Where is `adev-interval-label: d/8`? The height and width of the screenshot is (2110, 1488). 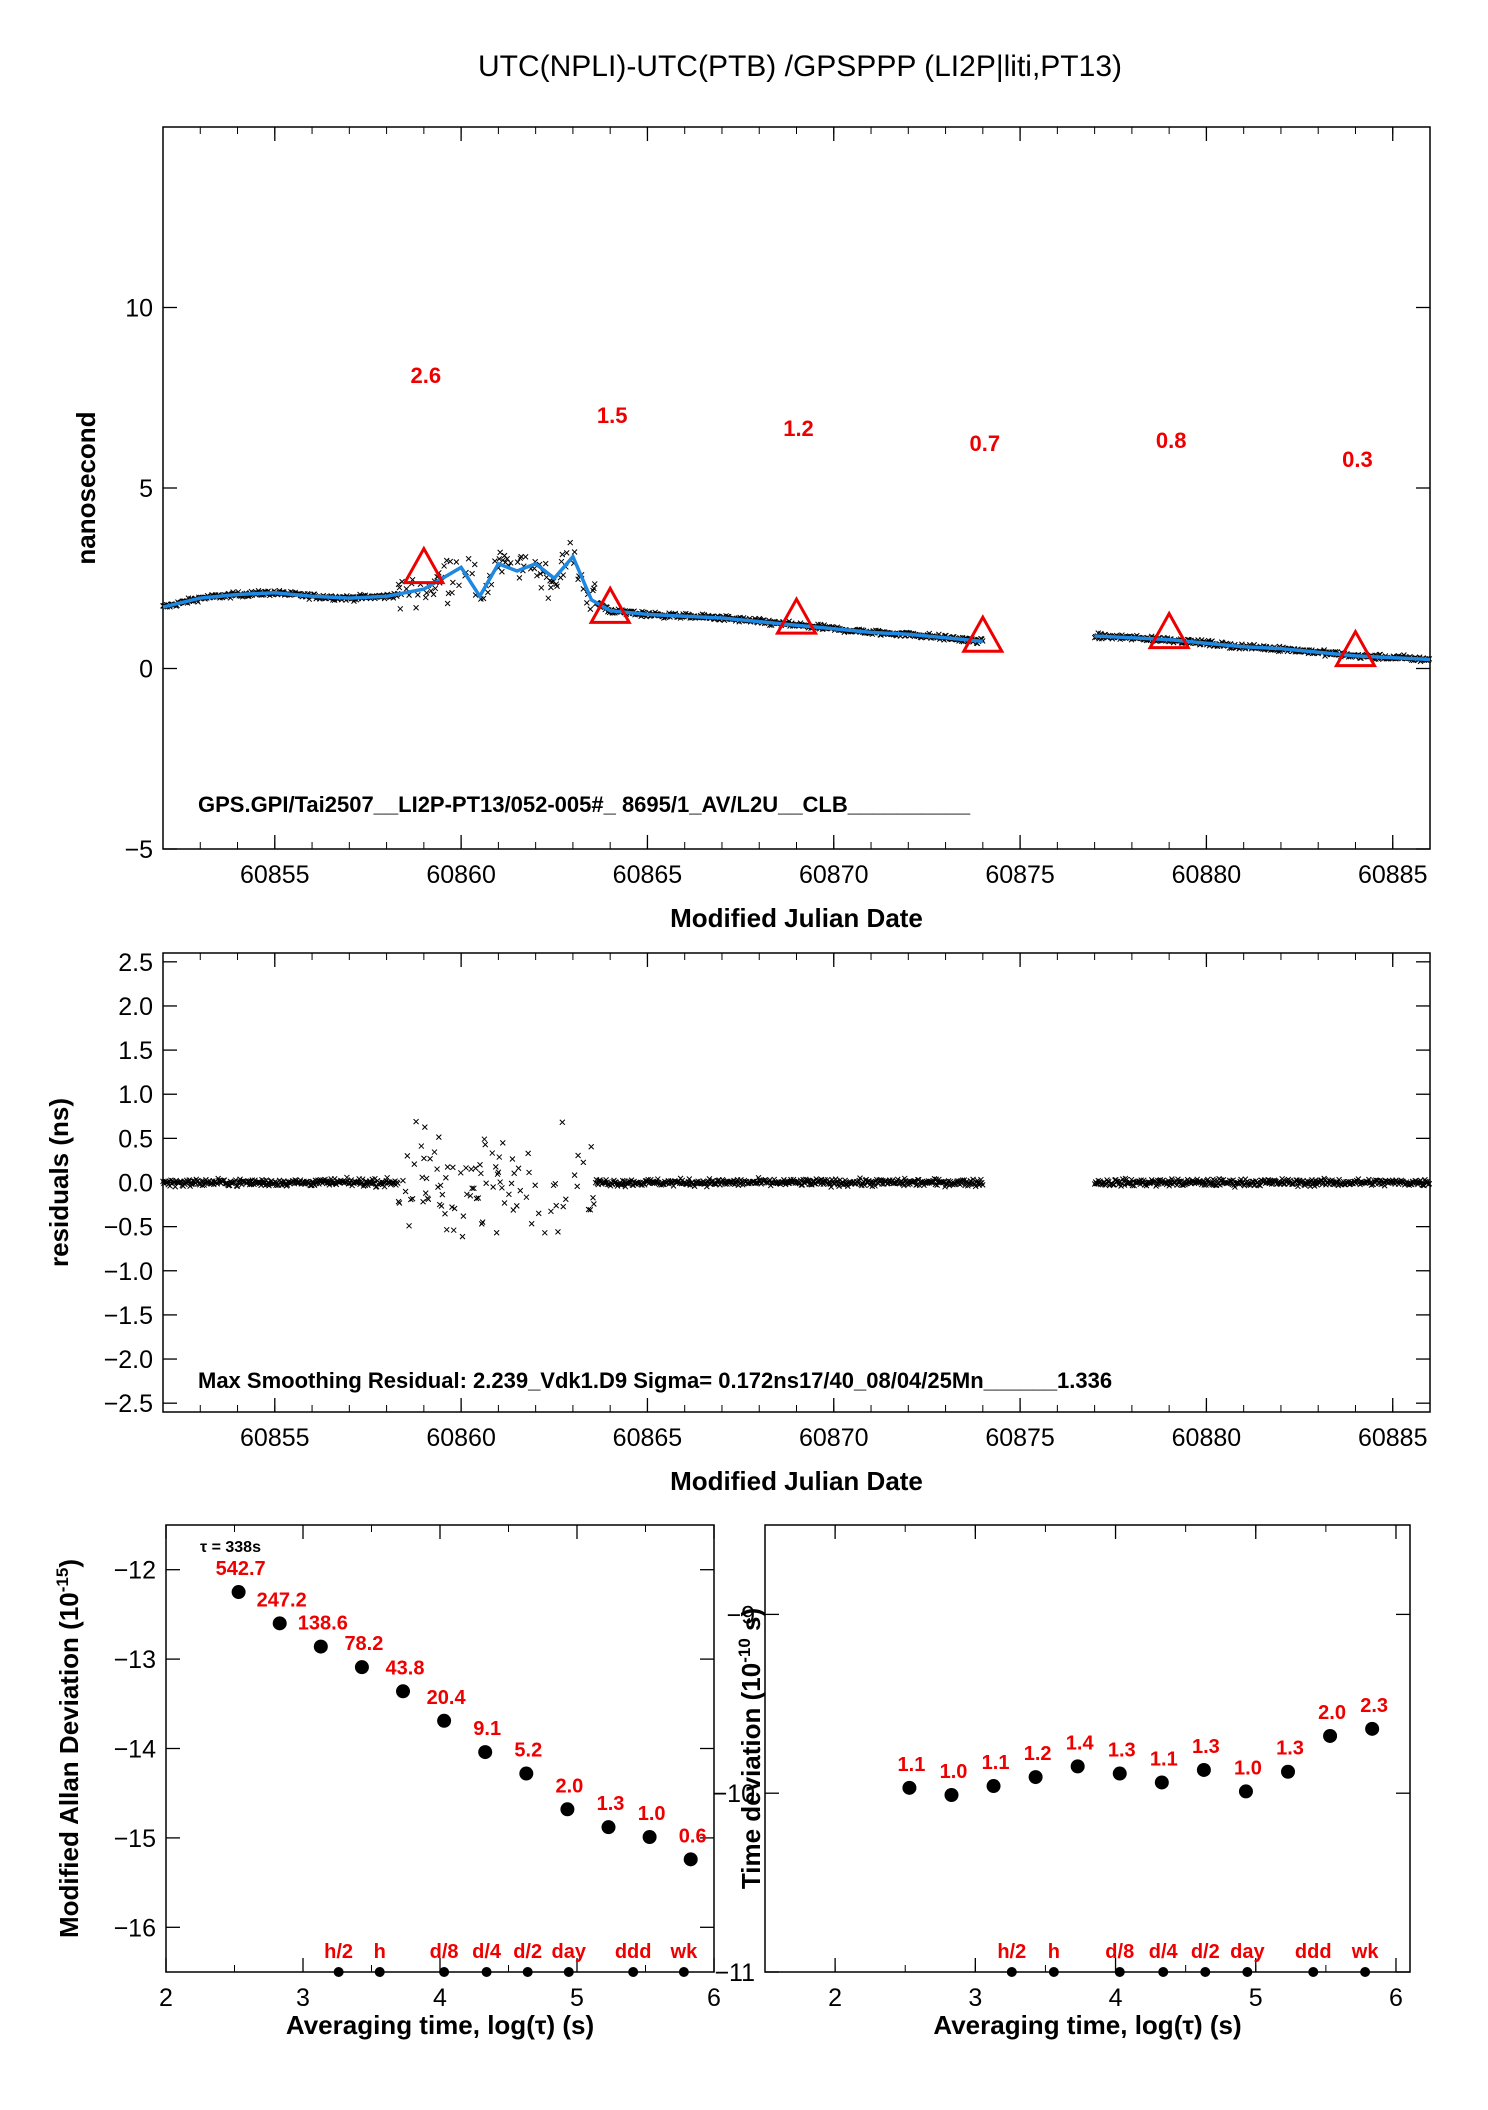 adev-interval-label: d/8 is located at coordinates (444, 1952).